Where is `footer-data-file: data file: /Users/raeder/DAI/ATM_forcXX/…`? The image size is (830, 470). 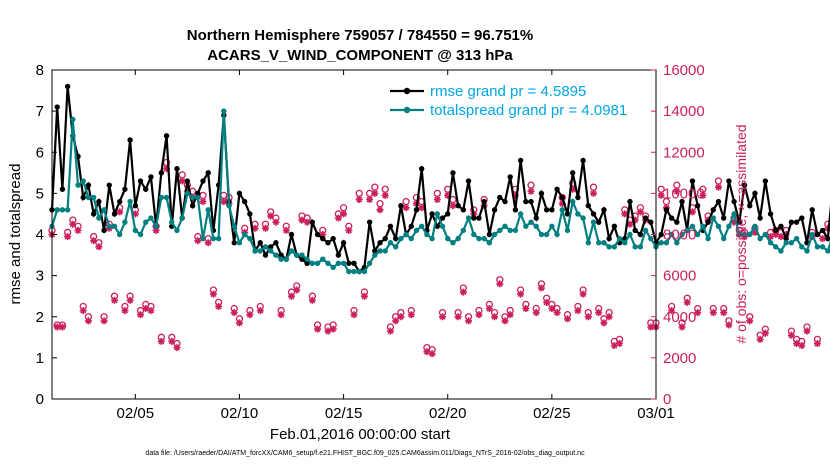
footer-data-file: data file: /Users/raeder/DAI/ATM_forcXX/… is located at coordinates (365, 453).